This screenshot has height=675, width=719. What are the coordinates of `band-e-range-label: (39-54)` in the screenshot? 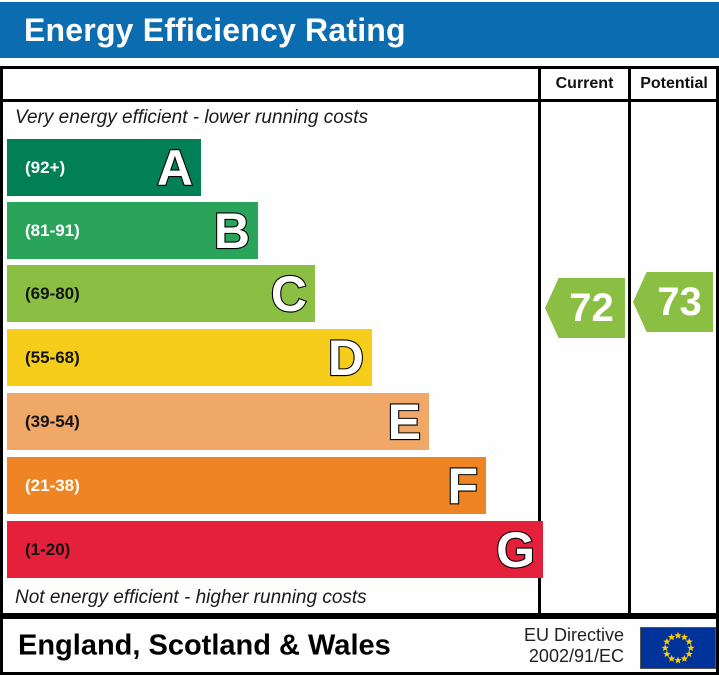 It's located at (52, 421).